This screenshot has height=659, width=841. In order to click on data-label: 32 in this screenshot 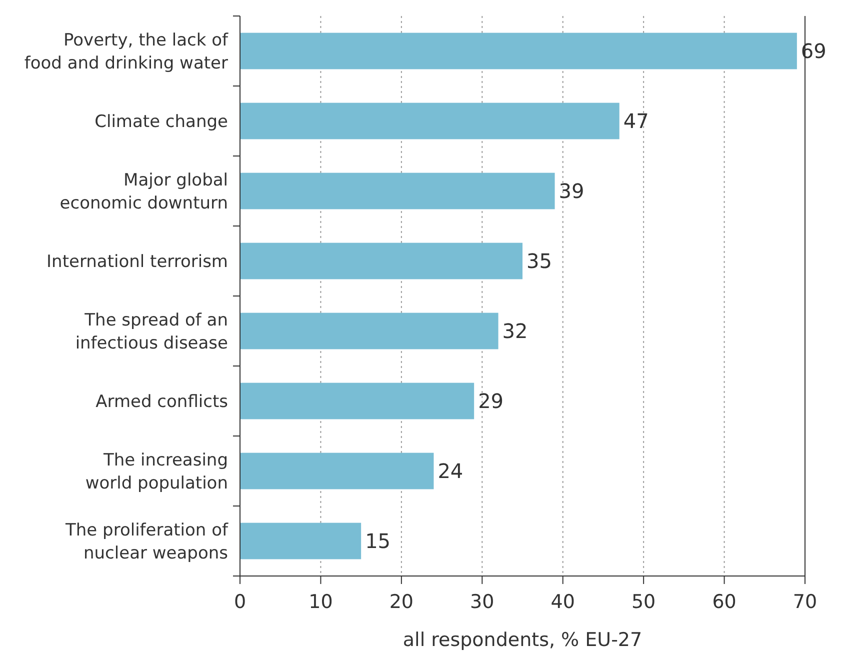, I will do `click(515, 331)`.